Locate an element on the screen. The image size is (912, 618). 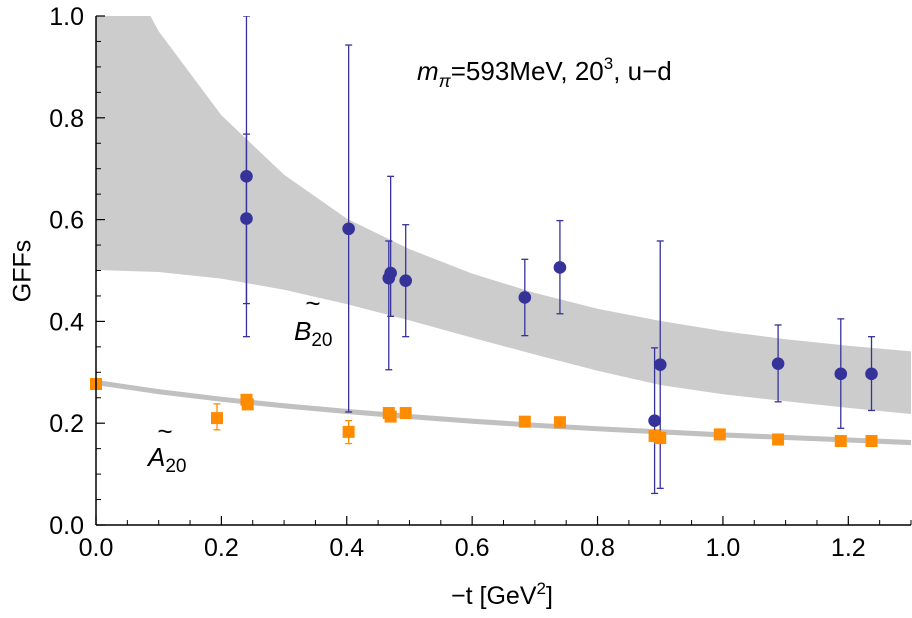
b20-label-tilde: ~ is located at coordinates (312, 303).